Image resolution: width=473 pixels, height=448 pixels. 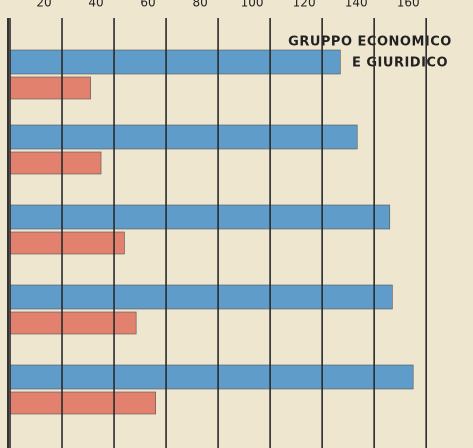 What do you see at coordinates (400, 63) in the screenshot?
I see `chart-title: E GIURIDICO` at bounding box center [400, 63].